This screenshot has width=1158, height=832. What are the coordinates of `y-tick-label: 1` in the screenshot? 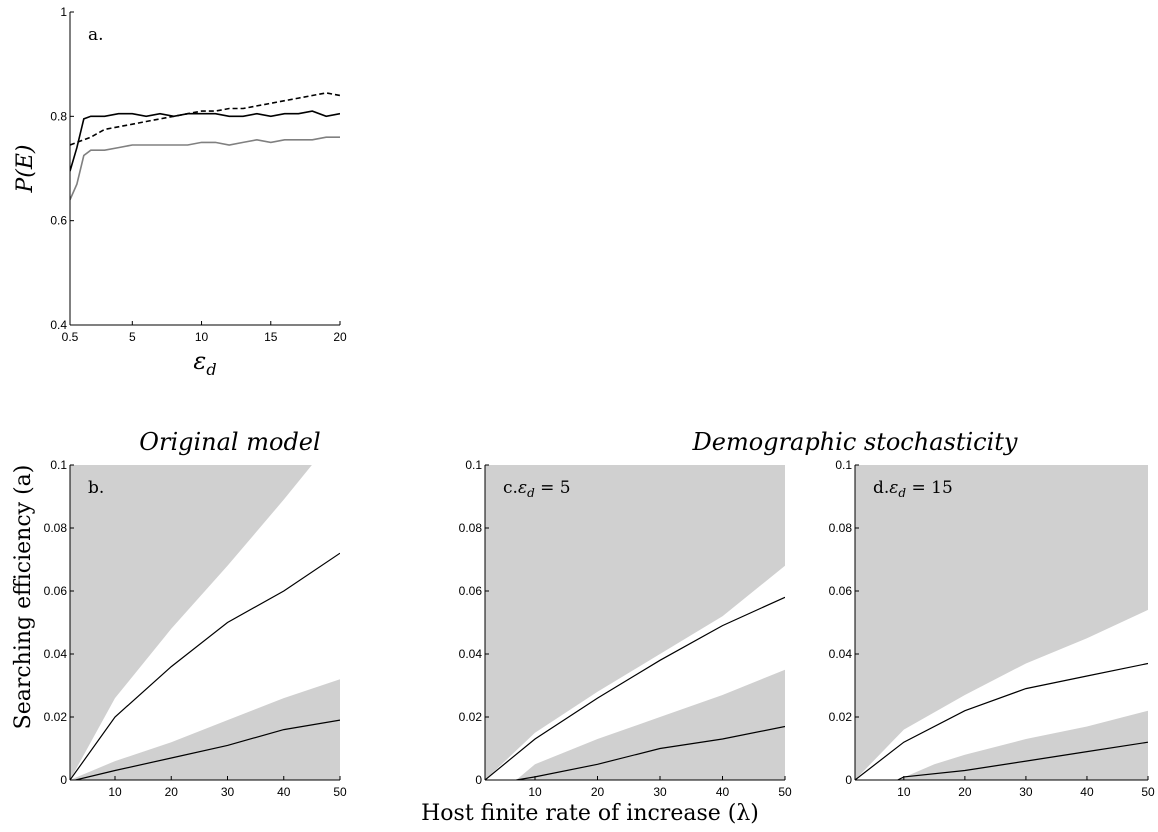 It's located at (63, 12).